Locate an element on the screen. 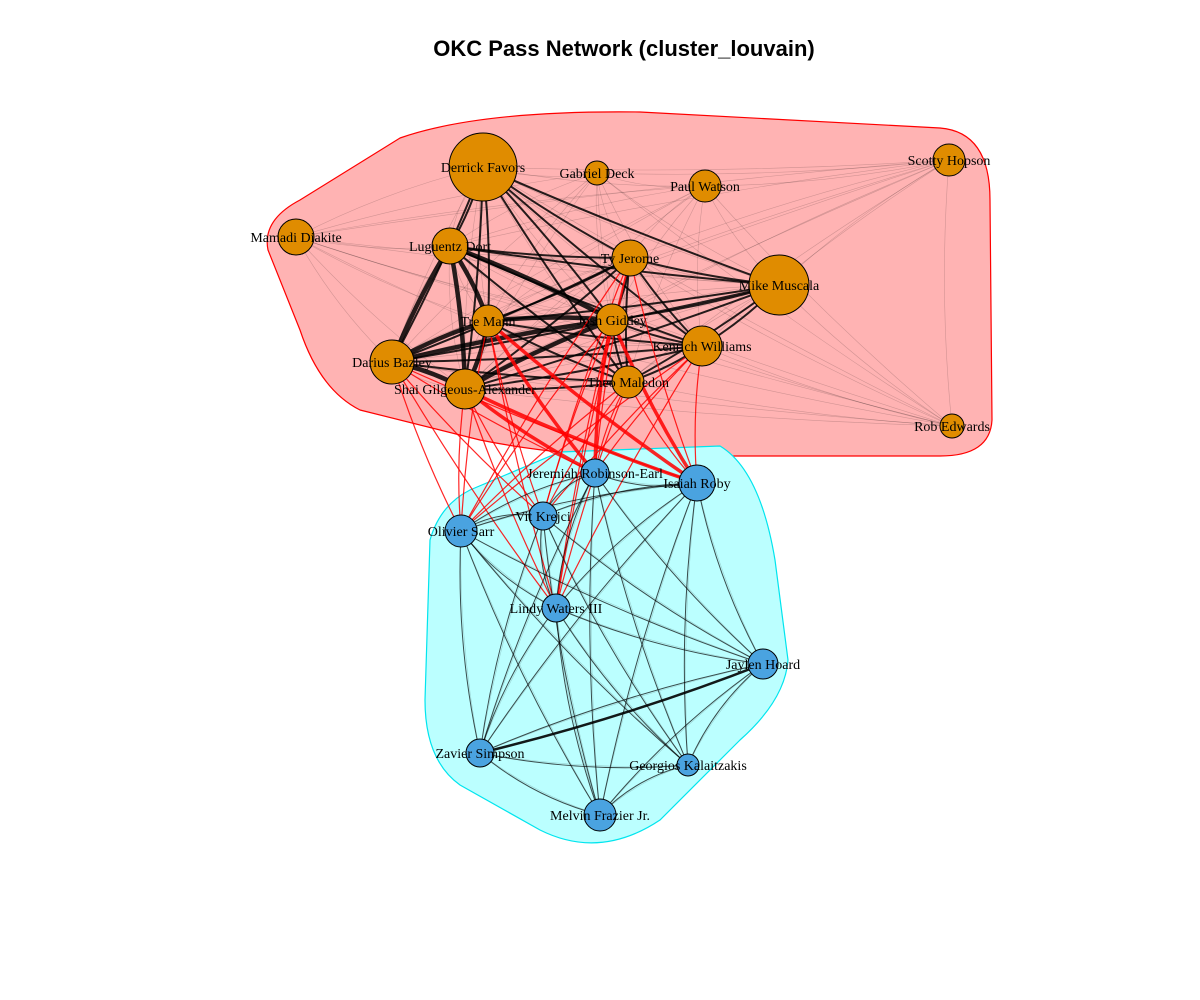 The height and width of the screenshot is (1000, 1200). node-theo-maledon: Theo Maledon is located at coordinates (628, 382).